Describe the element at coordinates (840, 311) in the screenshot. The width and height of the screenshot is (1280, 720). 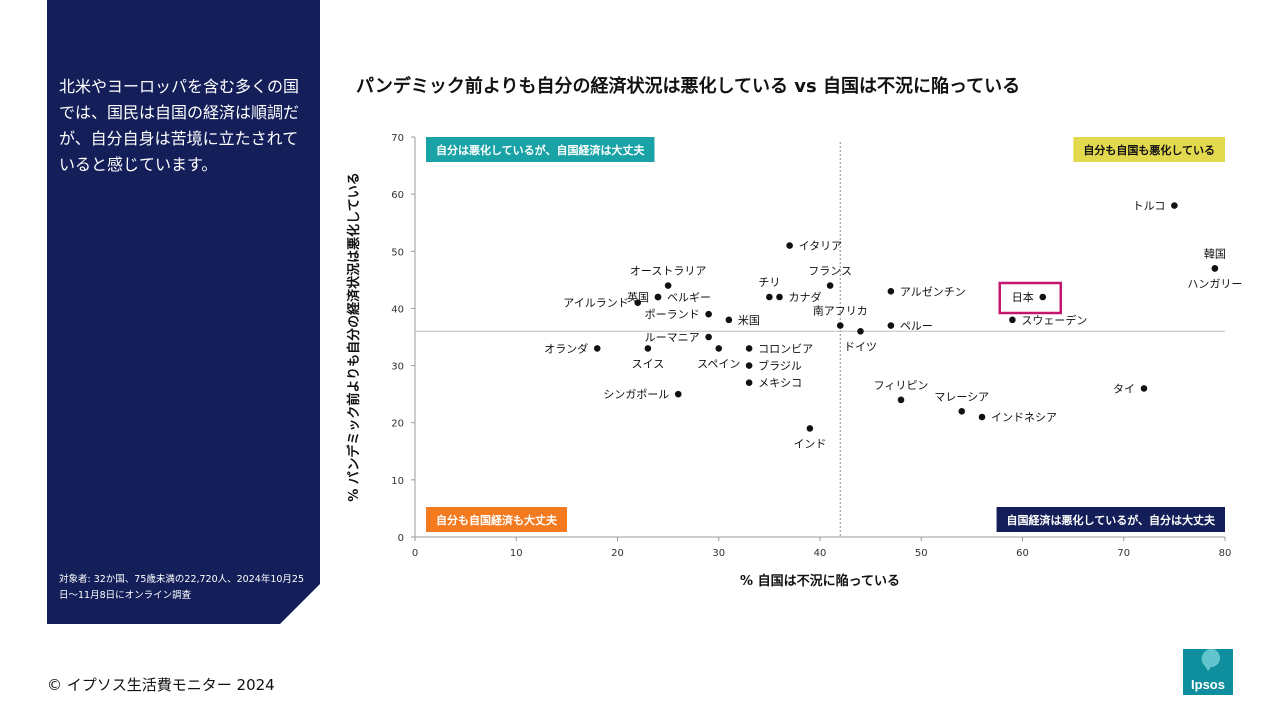
I see `point-label: 南アフリカ` at that location.